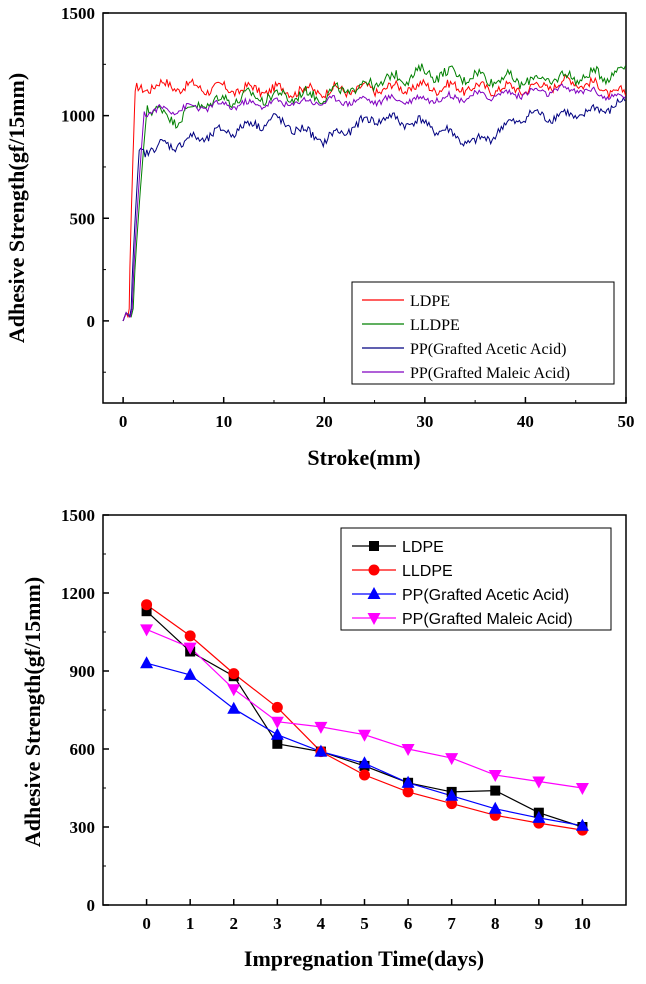  Describe the element at coordinates (525, 421) in the screenshot. I see `chart-1-x-tick-label: 40` at that location.